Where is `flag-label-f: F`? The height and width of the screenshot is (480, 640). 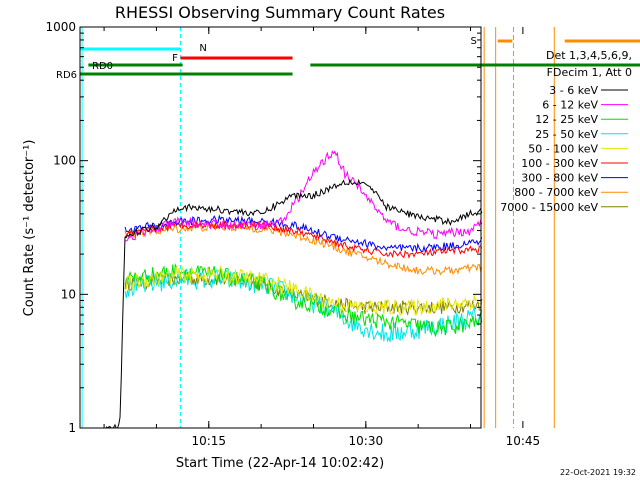 flag-label-f: F is located at coordinates (175, 58).